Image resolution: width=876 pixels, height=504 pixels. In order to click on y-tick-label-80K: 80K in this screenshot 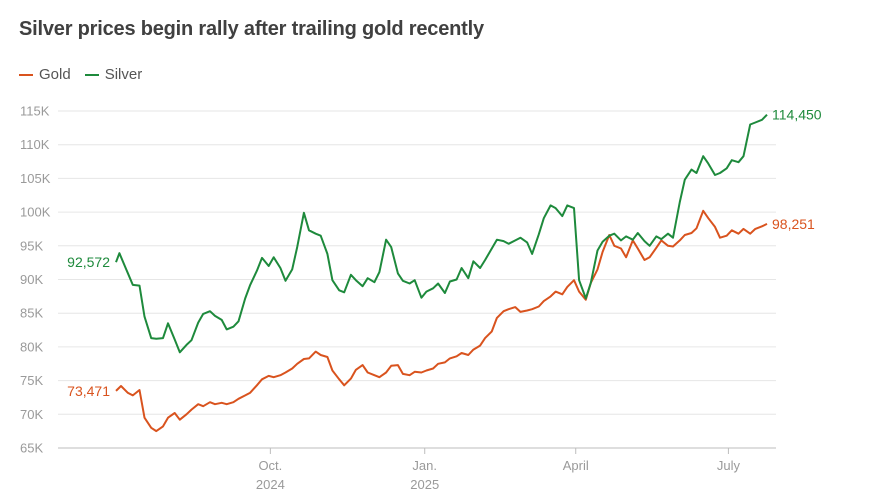, I will do `click(31, 346)`.